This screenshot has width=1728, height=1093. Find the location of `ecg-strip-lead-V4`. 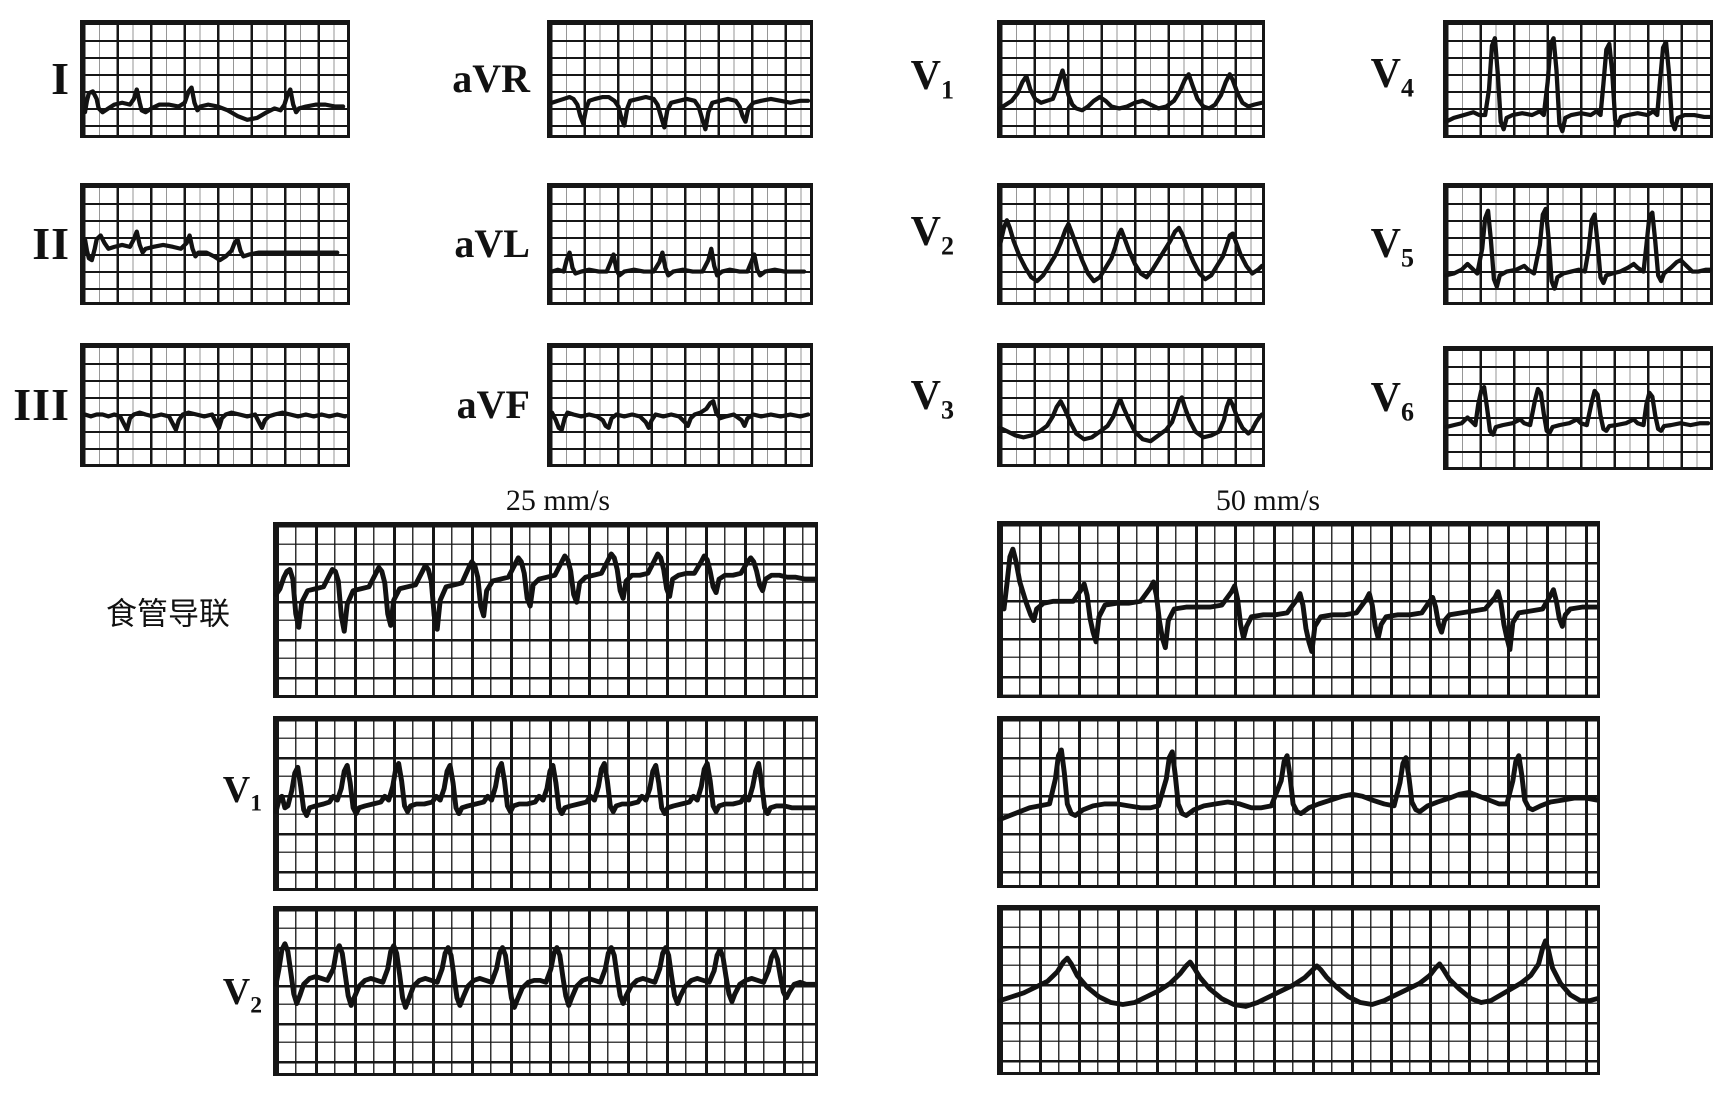

ecg-strip-lead-V4 is located at coordinates (1578, 79).